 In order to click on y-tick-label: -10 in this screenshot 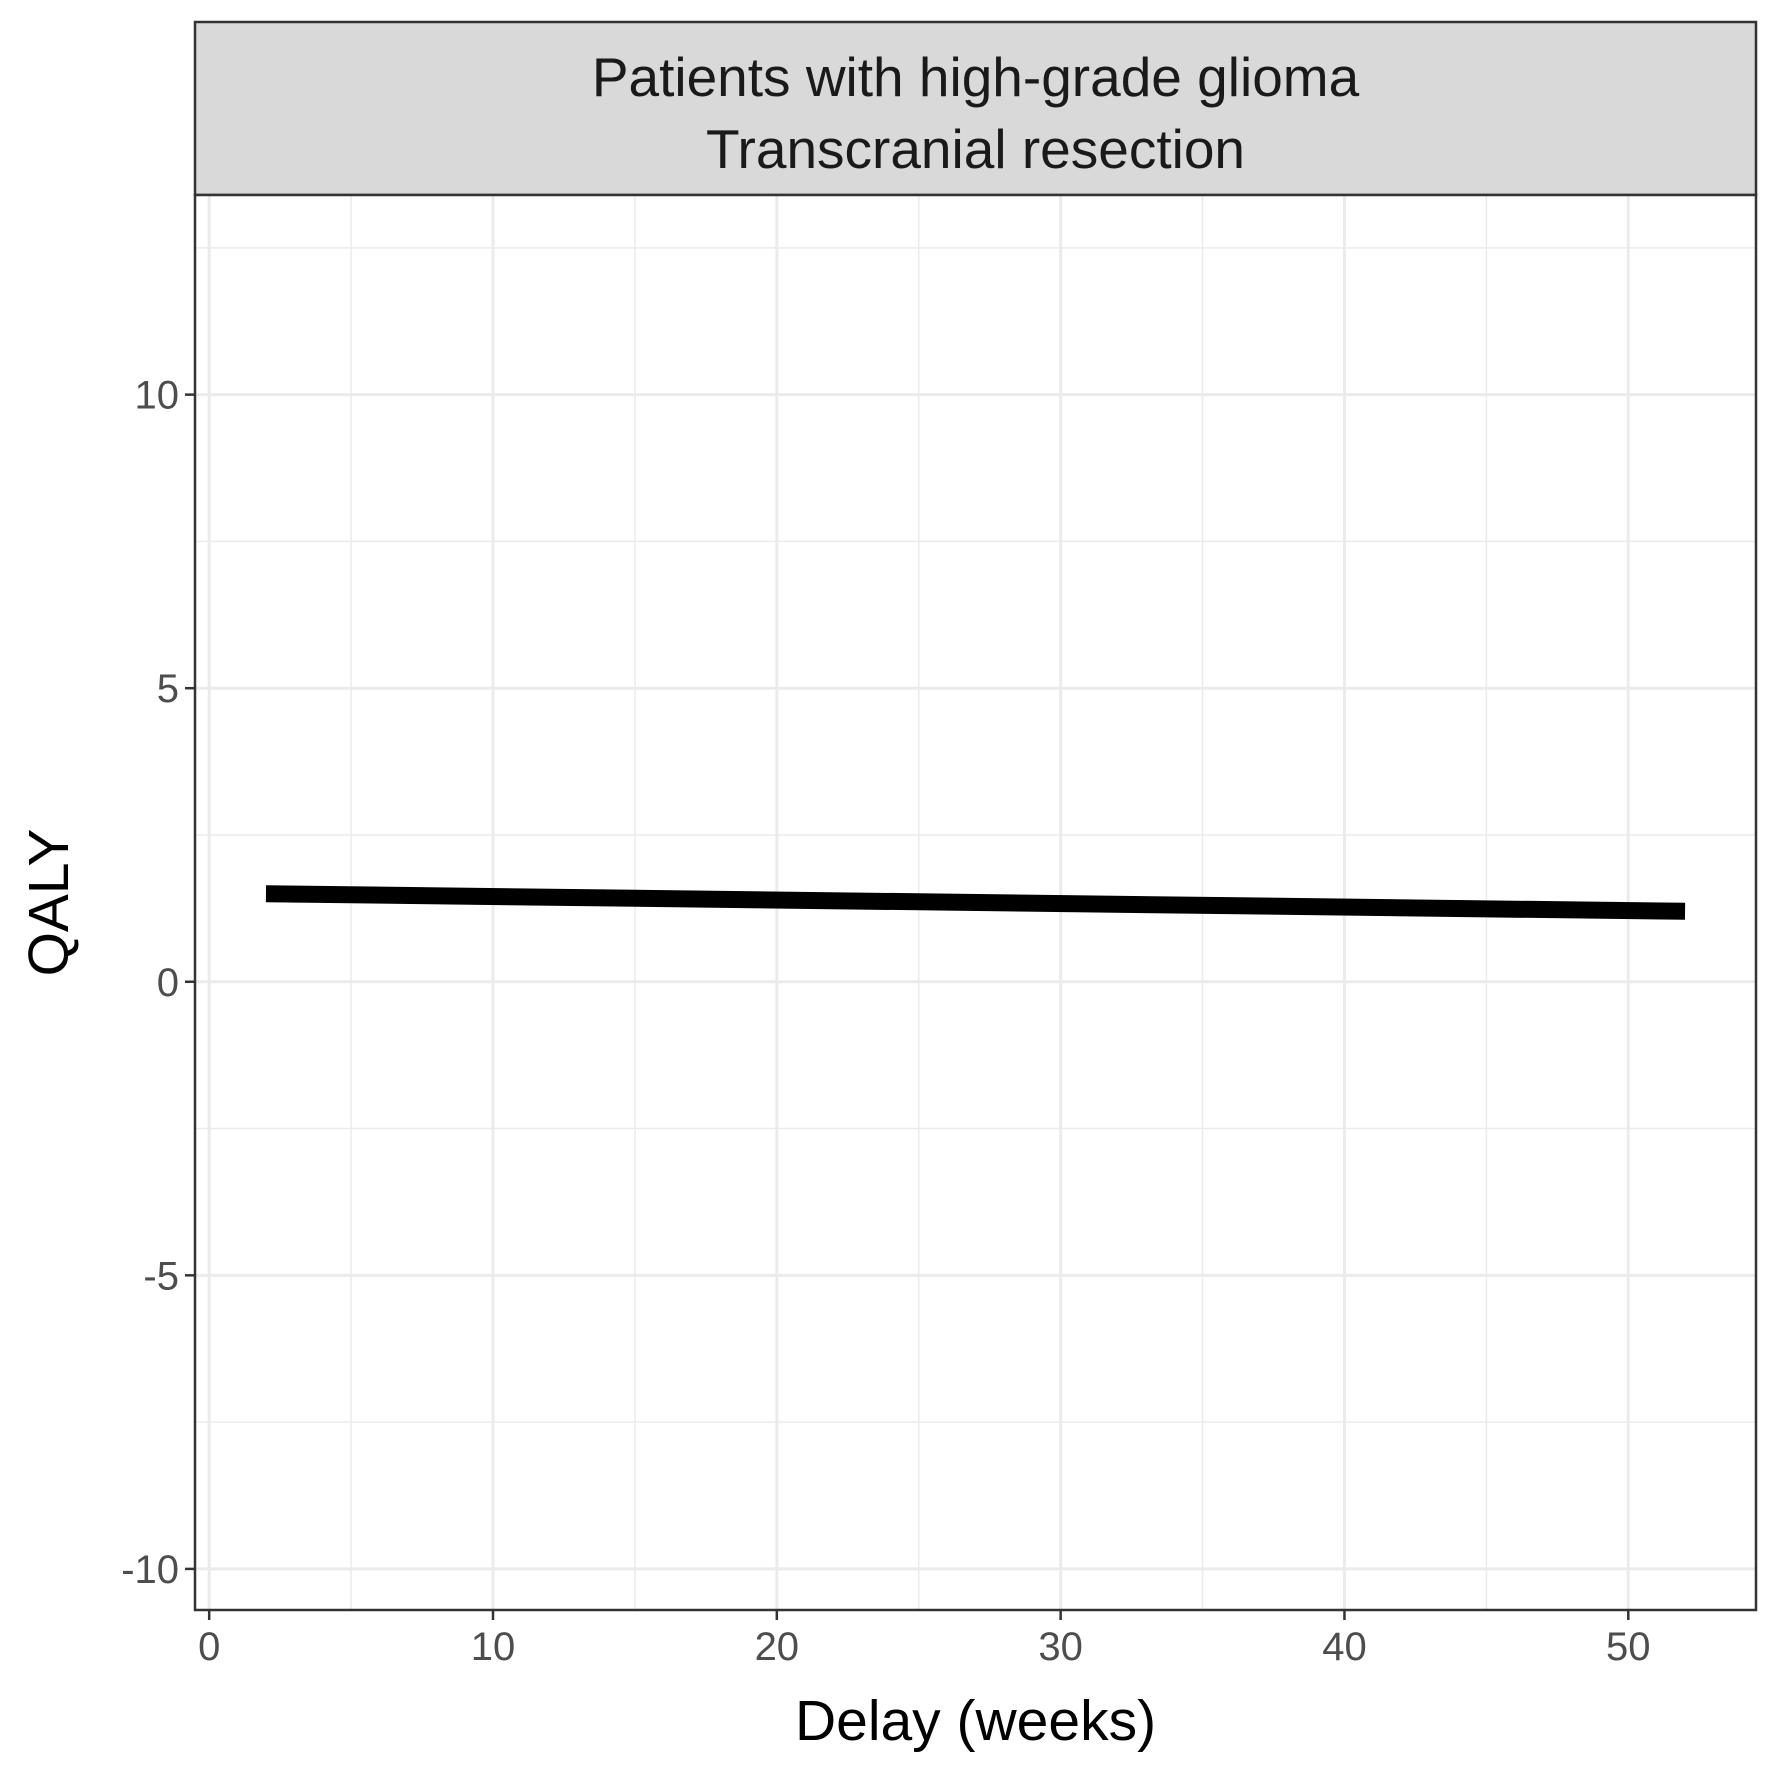, I will do `click(150, 1570)`.